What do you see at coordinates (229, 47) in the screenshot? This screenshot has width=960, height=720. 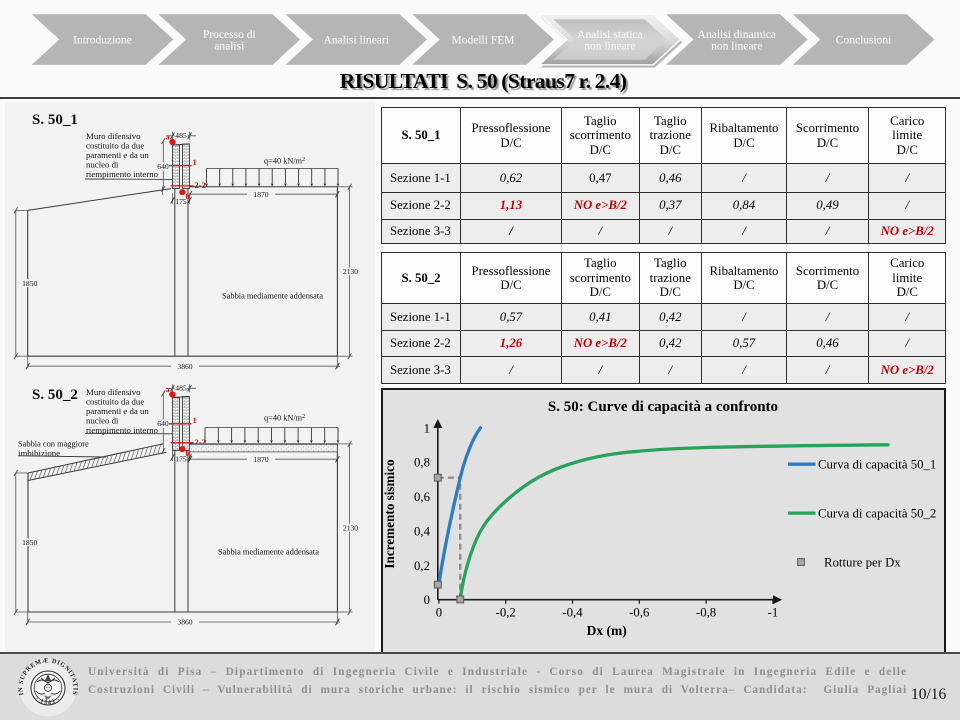 I see `svg-text: analisi` at bounding box center [229, 47].